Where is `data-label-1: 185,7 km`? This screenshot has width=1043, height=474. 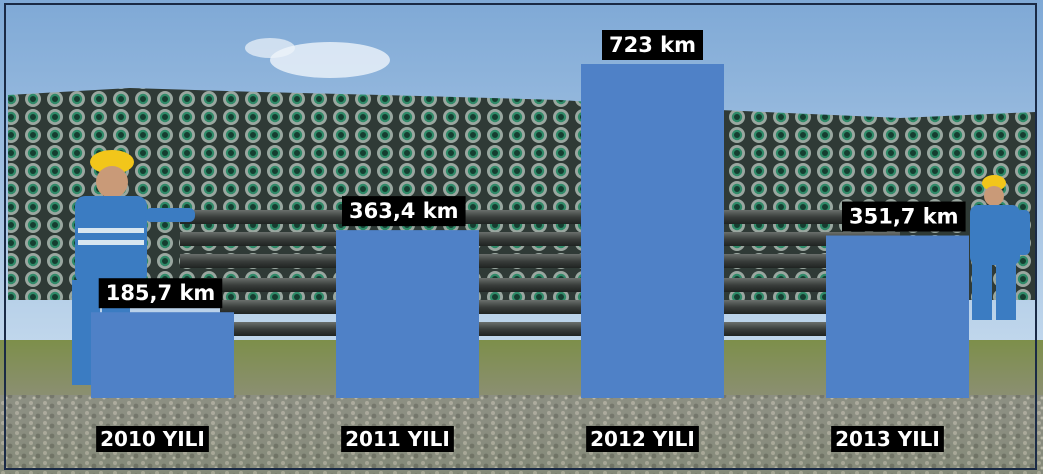
data-label-1: 185,7 km is located at coordinates (160, 293).